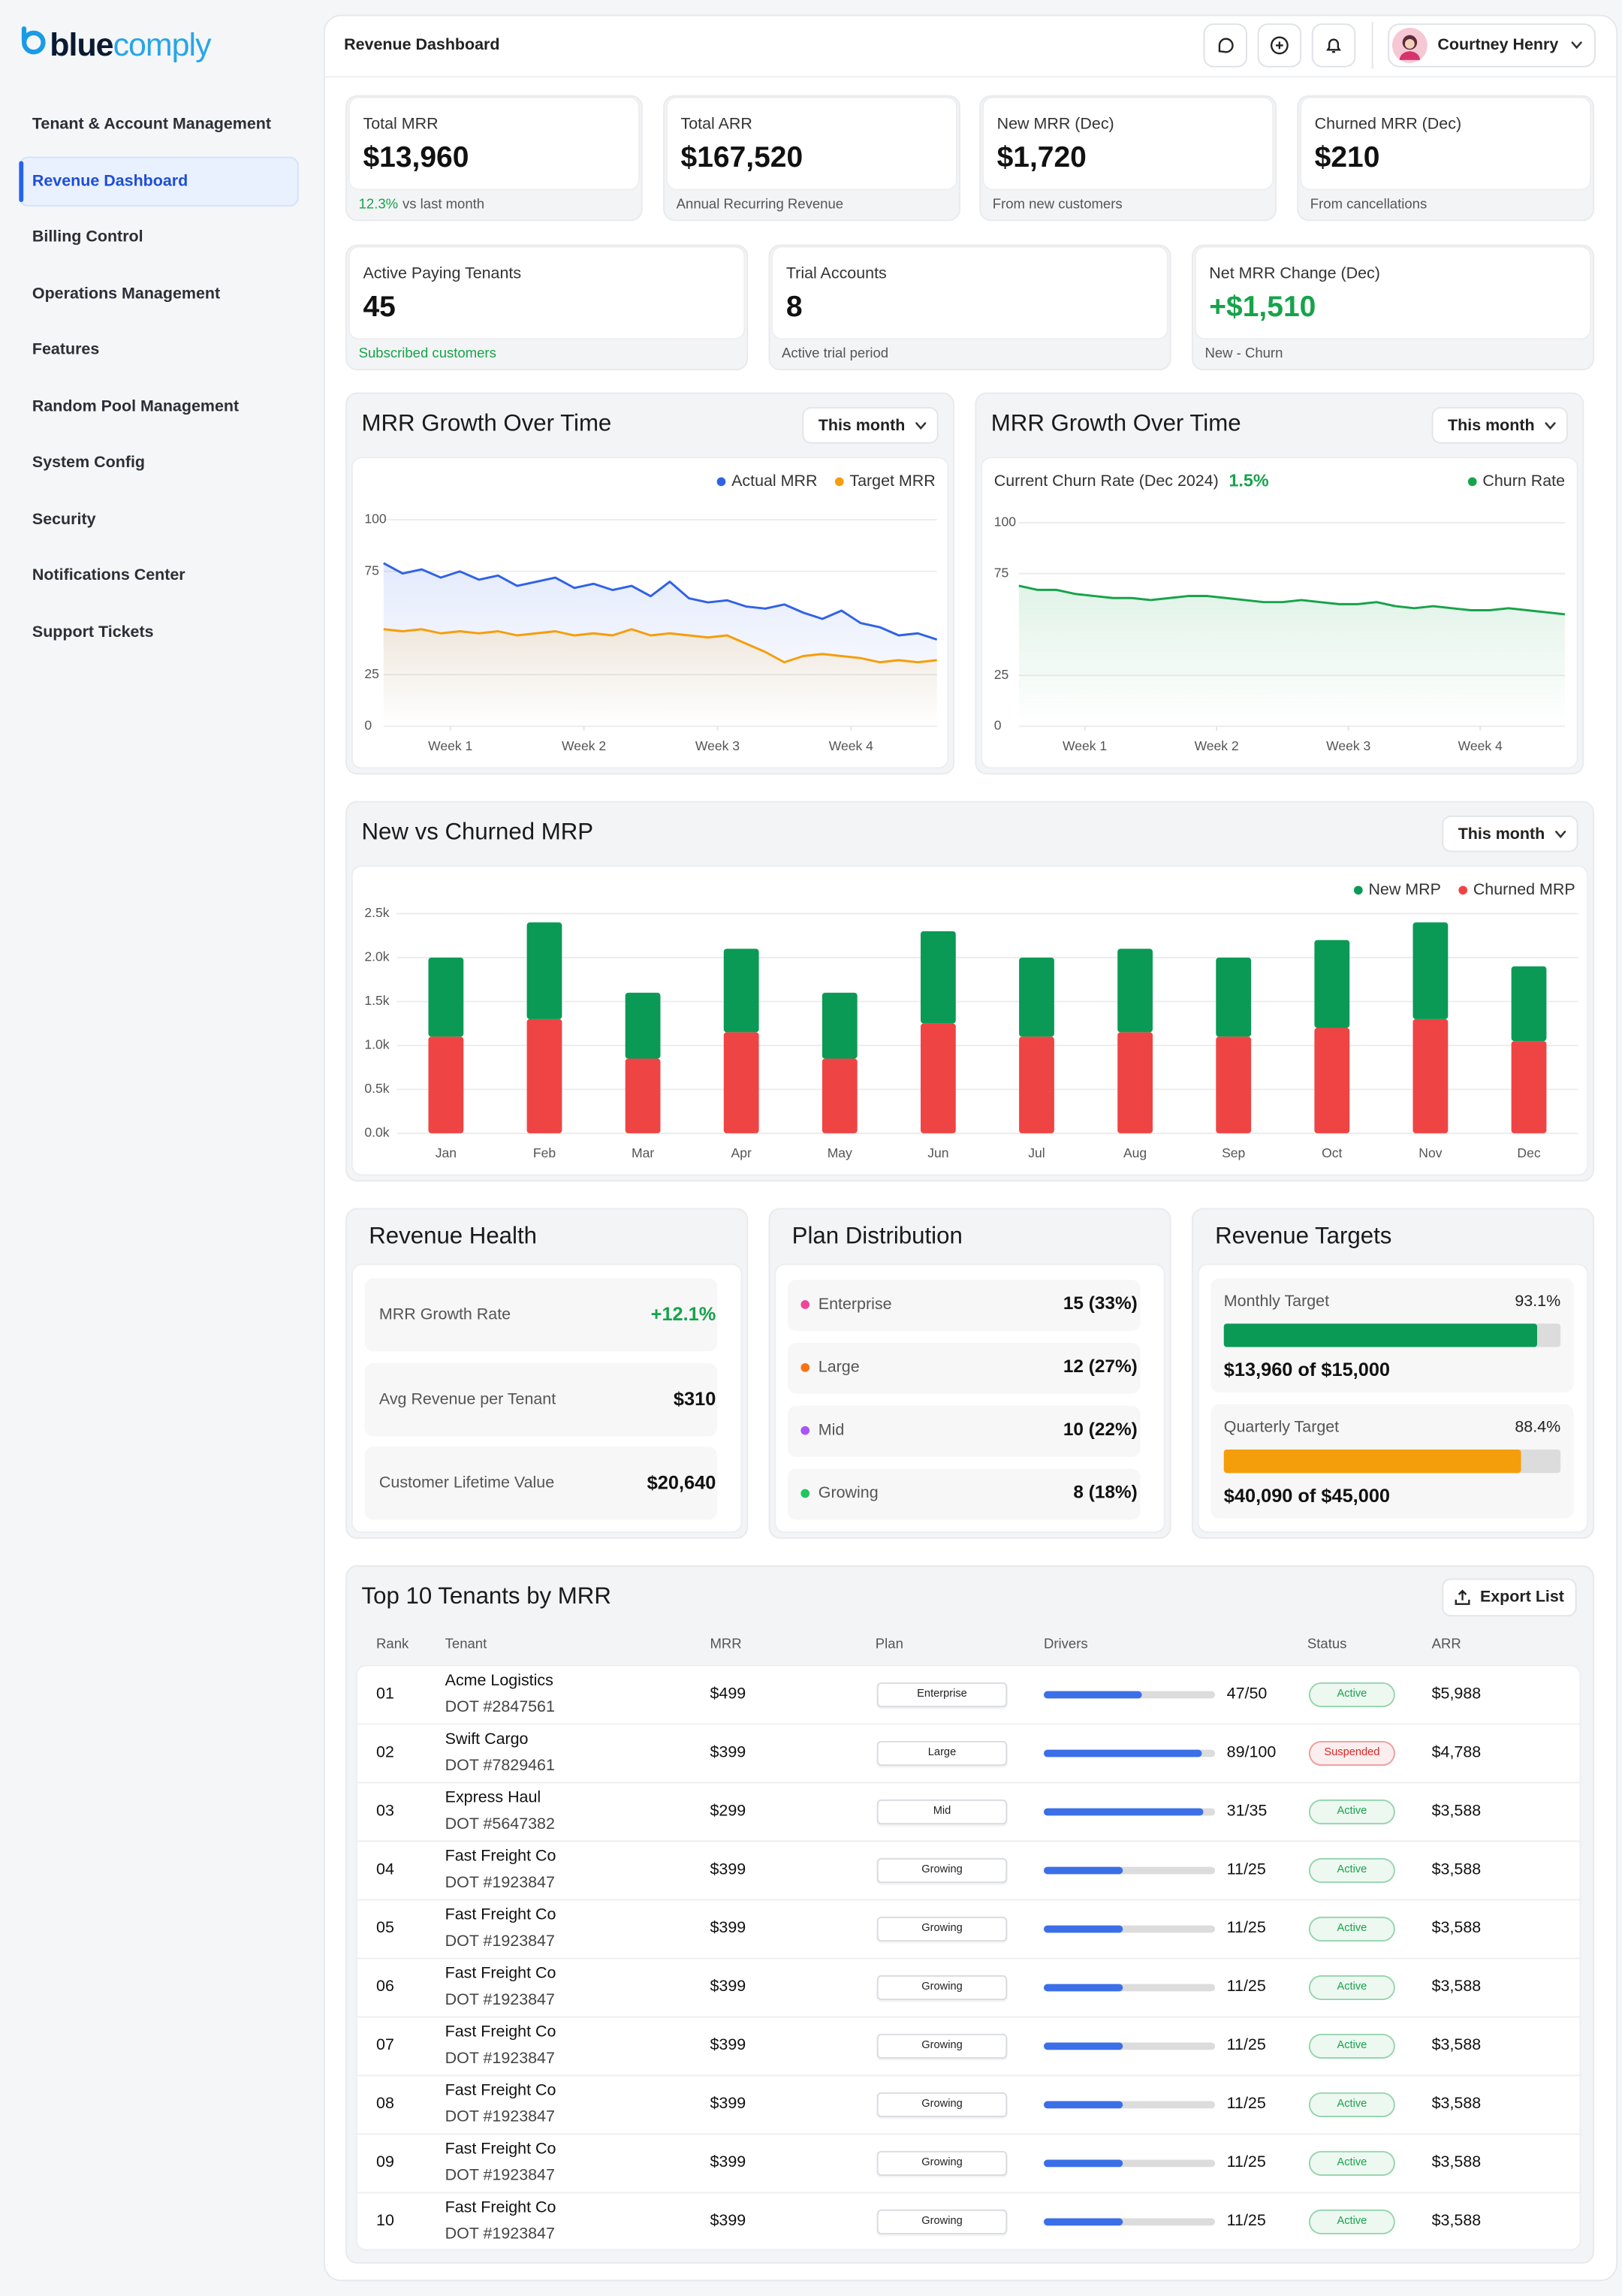 The image size is (1622, 2296). I want to click on arr: $4,788, so click(1456, 1752).